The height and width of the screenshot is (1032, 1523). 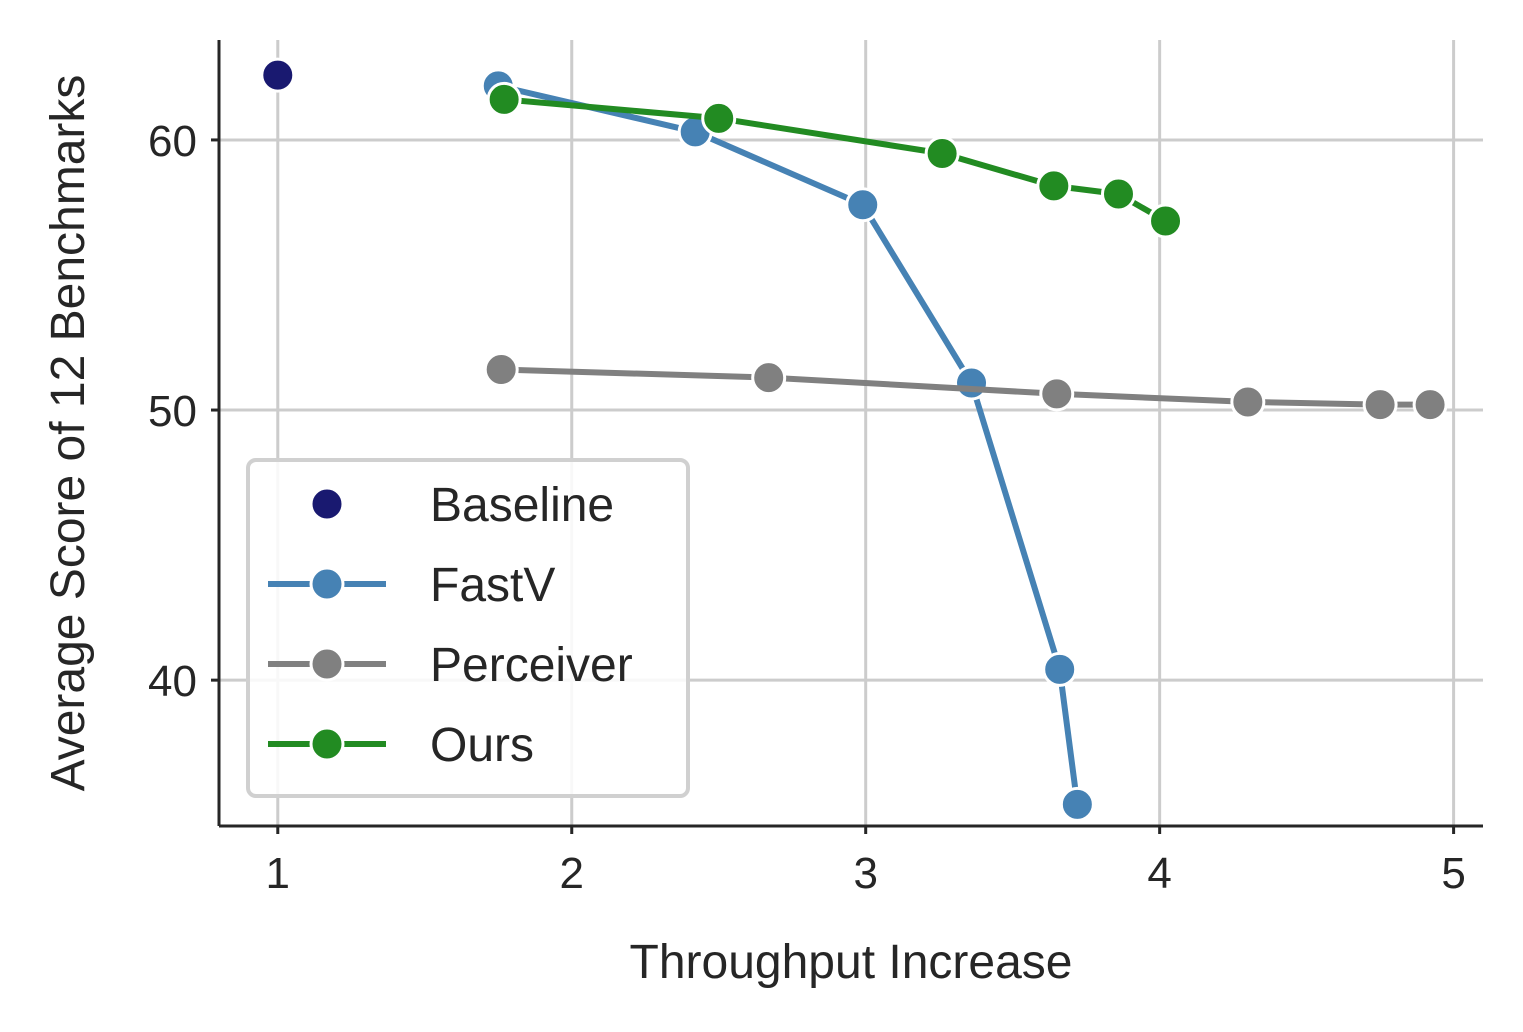 What do you see at coordinates (172, 681) in the screenshot?
I see `y-tick-label-40: 40` at bounding box center [172, 681].